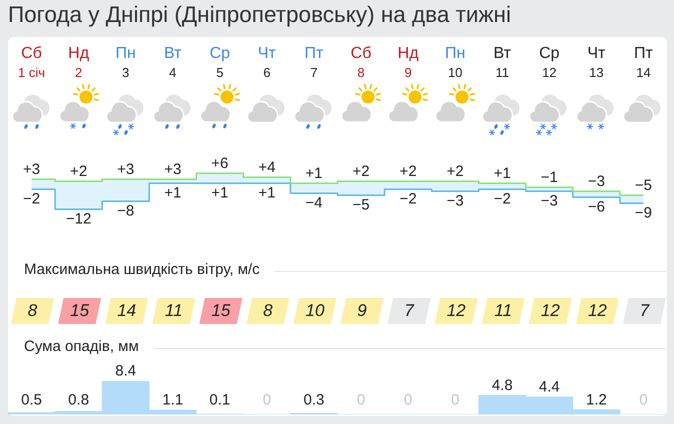  Describe the element at coordinates (596, 399) in the screenshot. I see `data-label: 1.2` at that location.